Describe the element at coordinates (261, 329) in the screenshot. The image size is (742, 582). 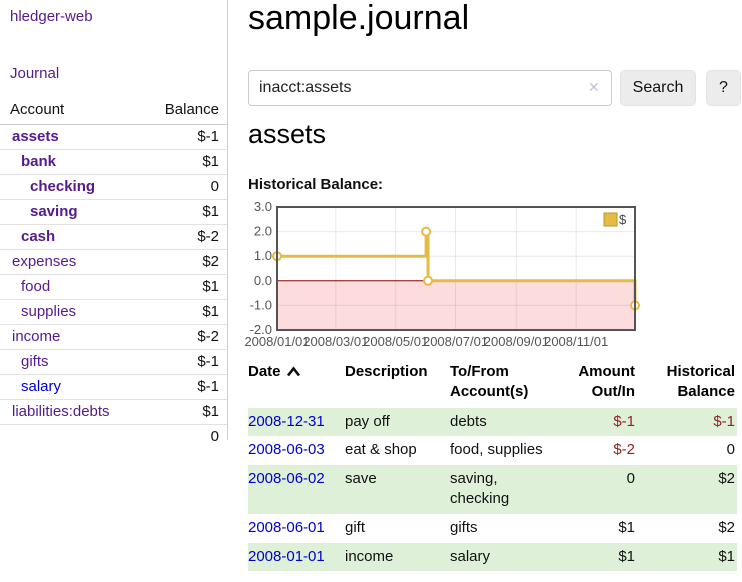
I see `y-tick-label: -2.0` at that location.